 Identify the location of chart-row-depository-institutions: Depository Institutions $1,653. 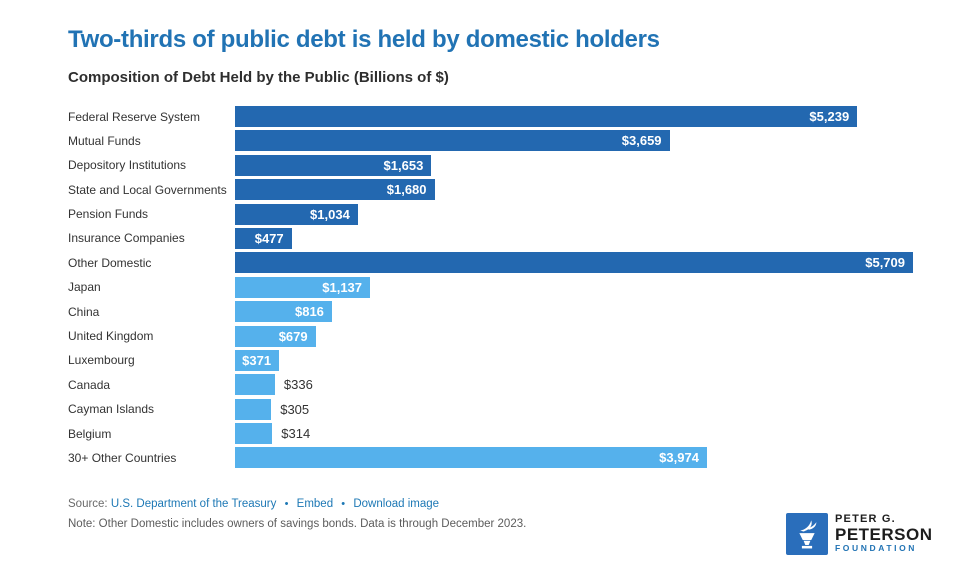
(490, 165).